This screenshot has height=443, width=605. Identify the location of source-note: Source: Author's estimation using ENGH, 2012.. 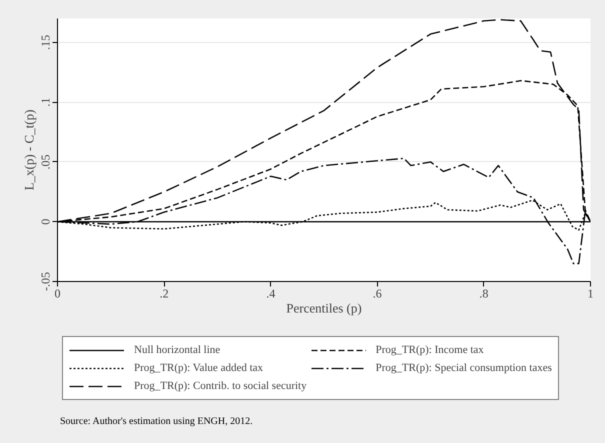
(156, 422).